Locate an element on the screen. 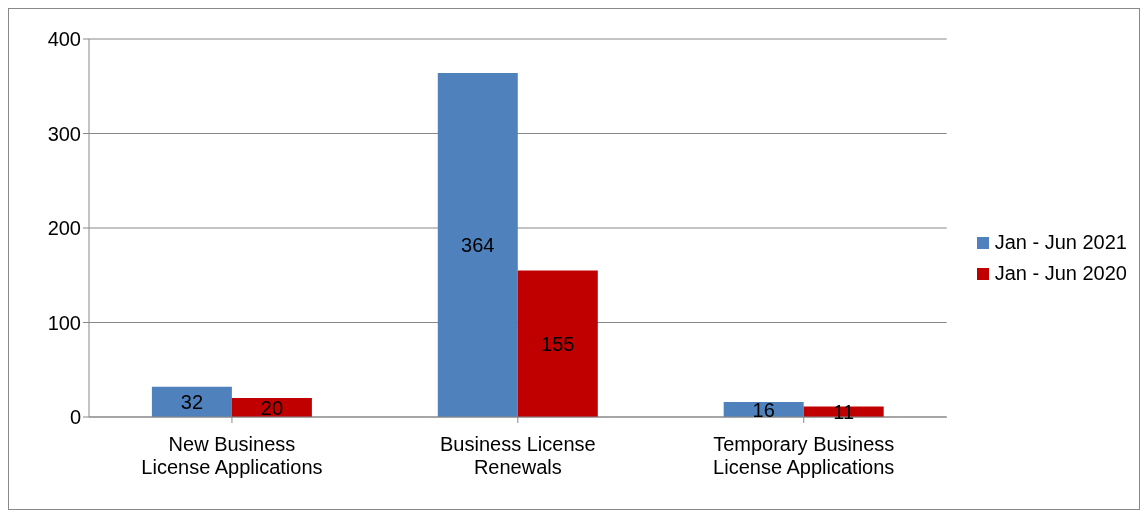 The width and height of the screenshot is (1147, 518). y-tick-label: 100 is located at coordinates (64, 322).